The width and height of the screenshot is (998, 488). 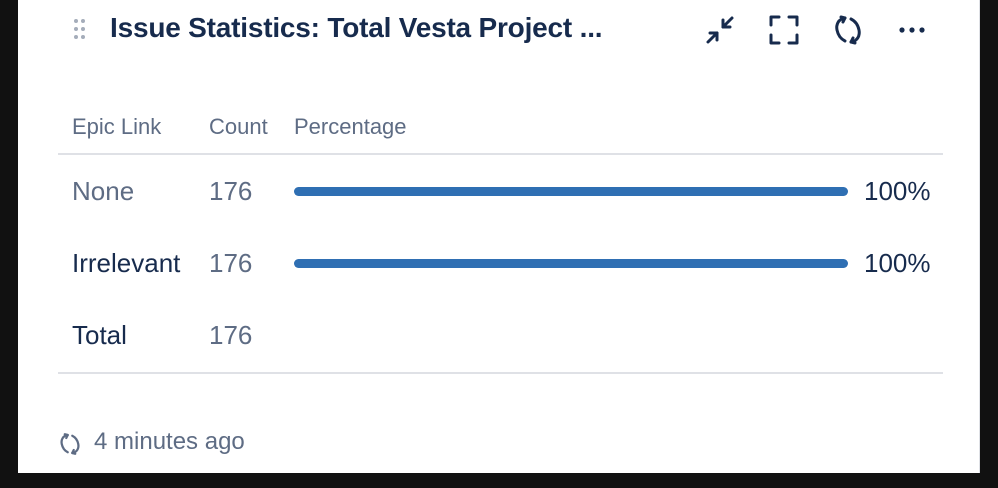 I want to click on total-row: Total 176, so click(x=498, y=336).